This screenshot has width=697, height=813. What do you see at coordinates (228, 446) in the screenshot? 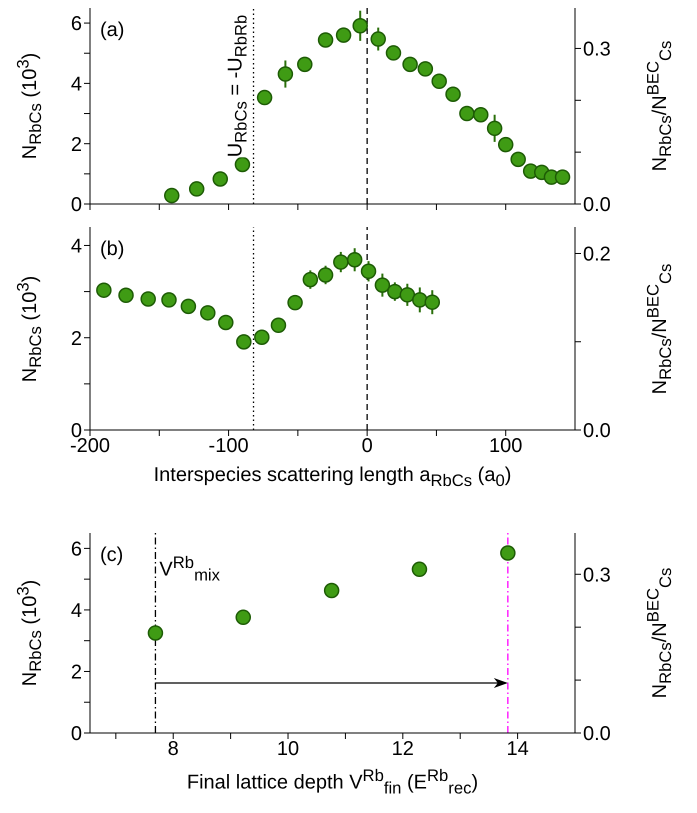
I see `x-tick-label: -100` at bounding box center [228, 446].